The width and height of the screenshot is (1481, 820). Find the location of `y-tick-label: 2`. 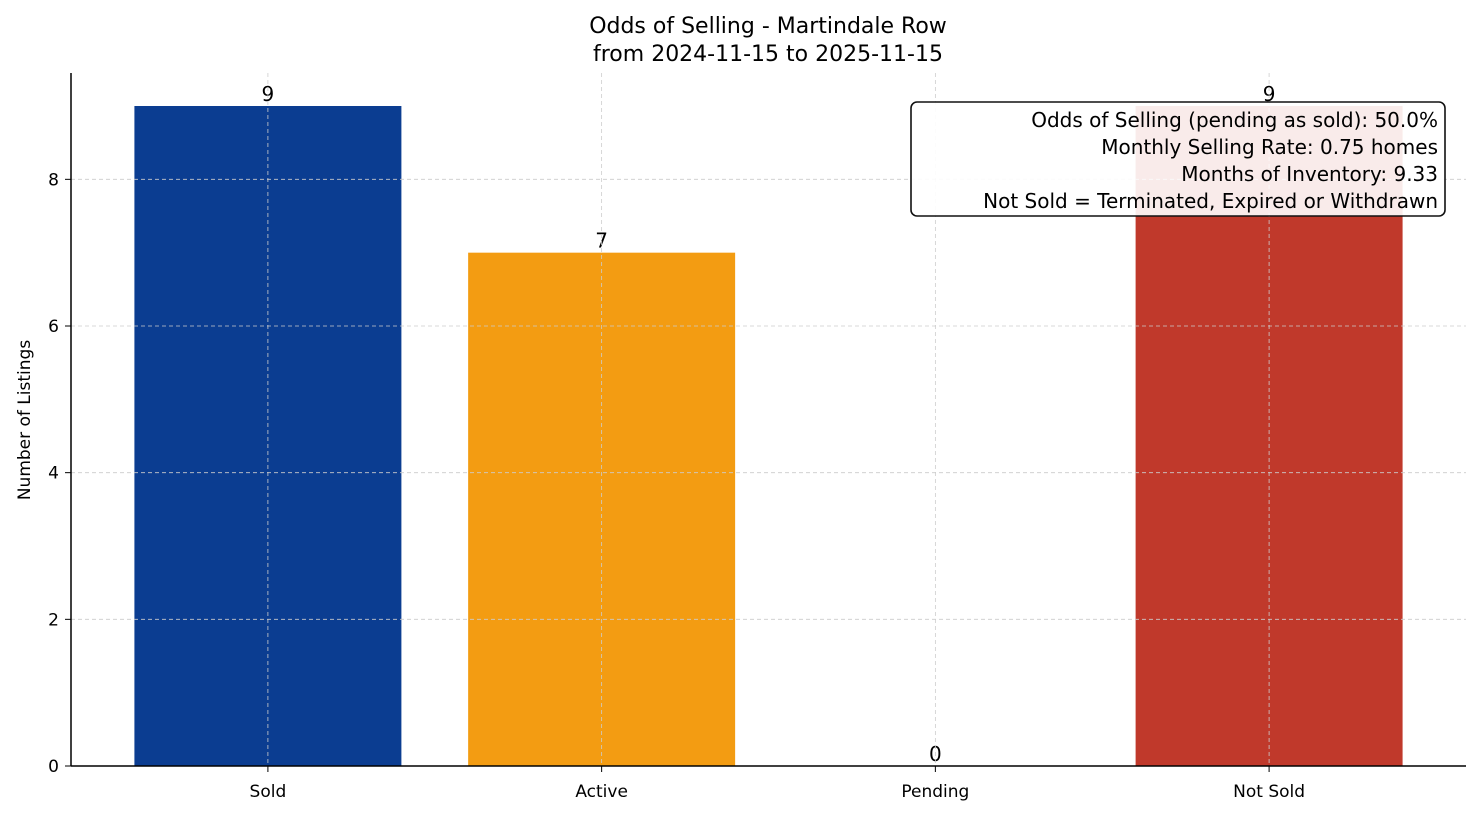

y-tick-label: 2 is located at coordinates (53, 620).